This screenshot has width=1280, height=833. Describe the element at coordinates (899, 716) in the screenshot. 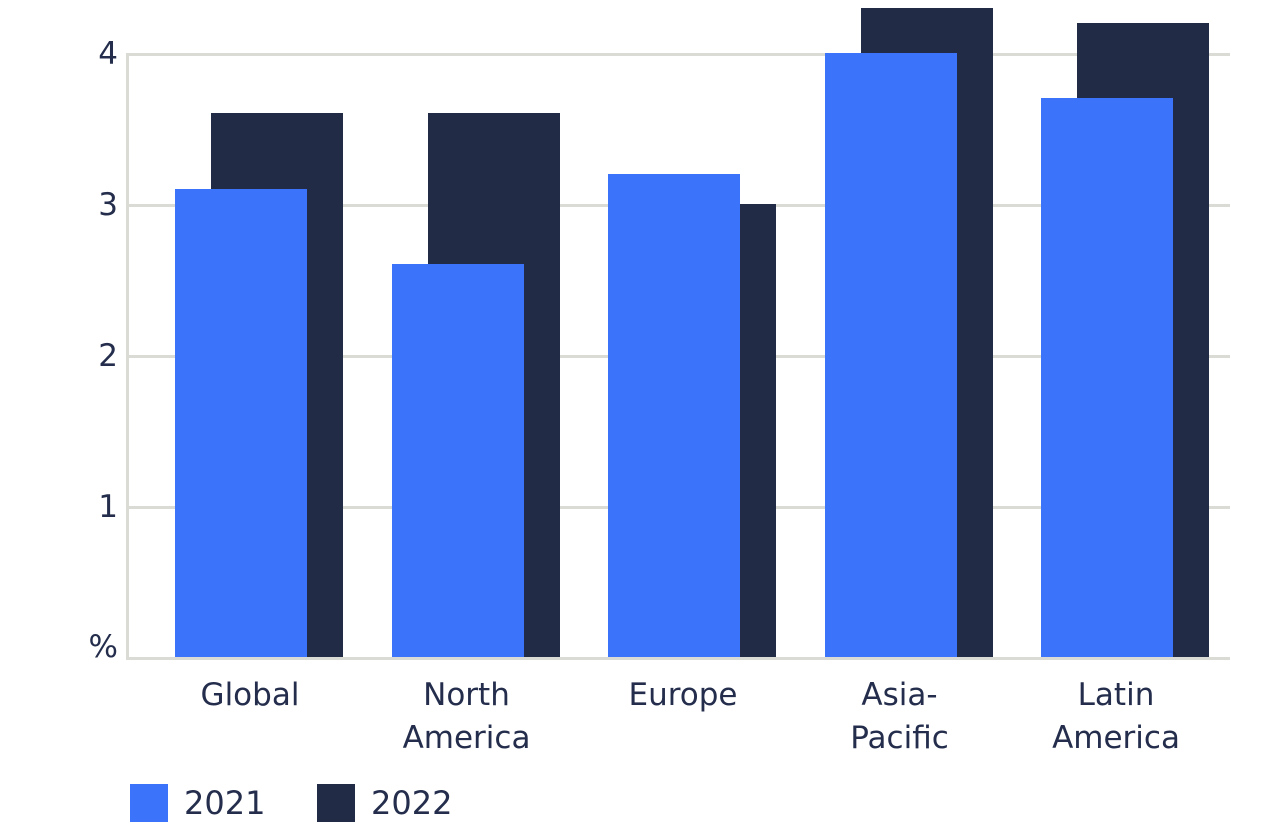

I see `x-label-asia-pacific: Asia- Pacific` at that location.